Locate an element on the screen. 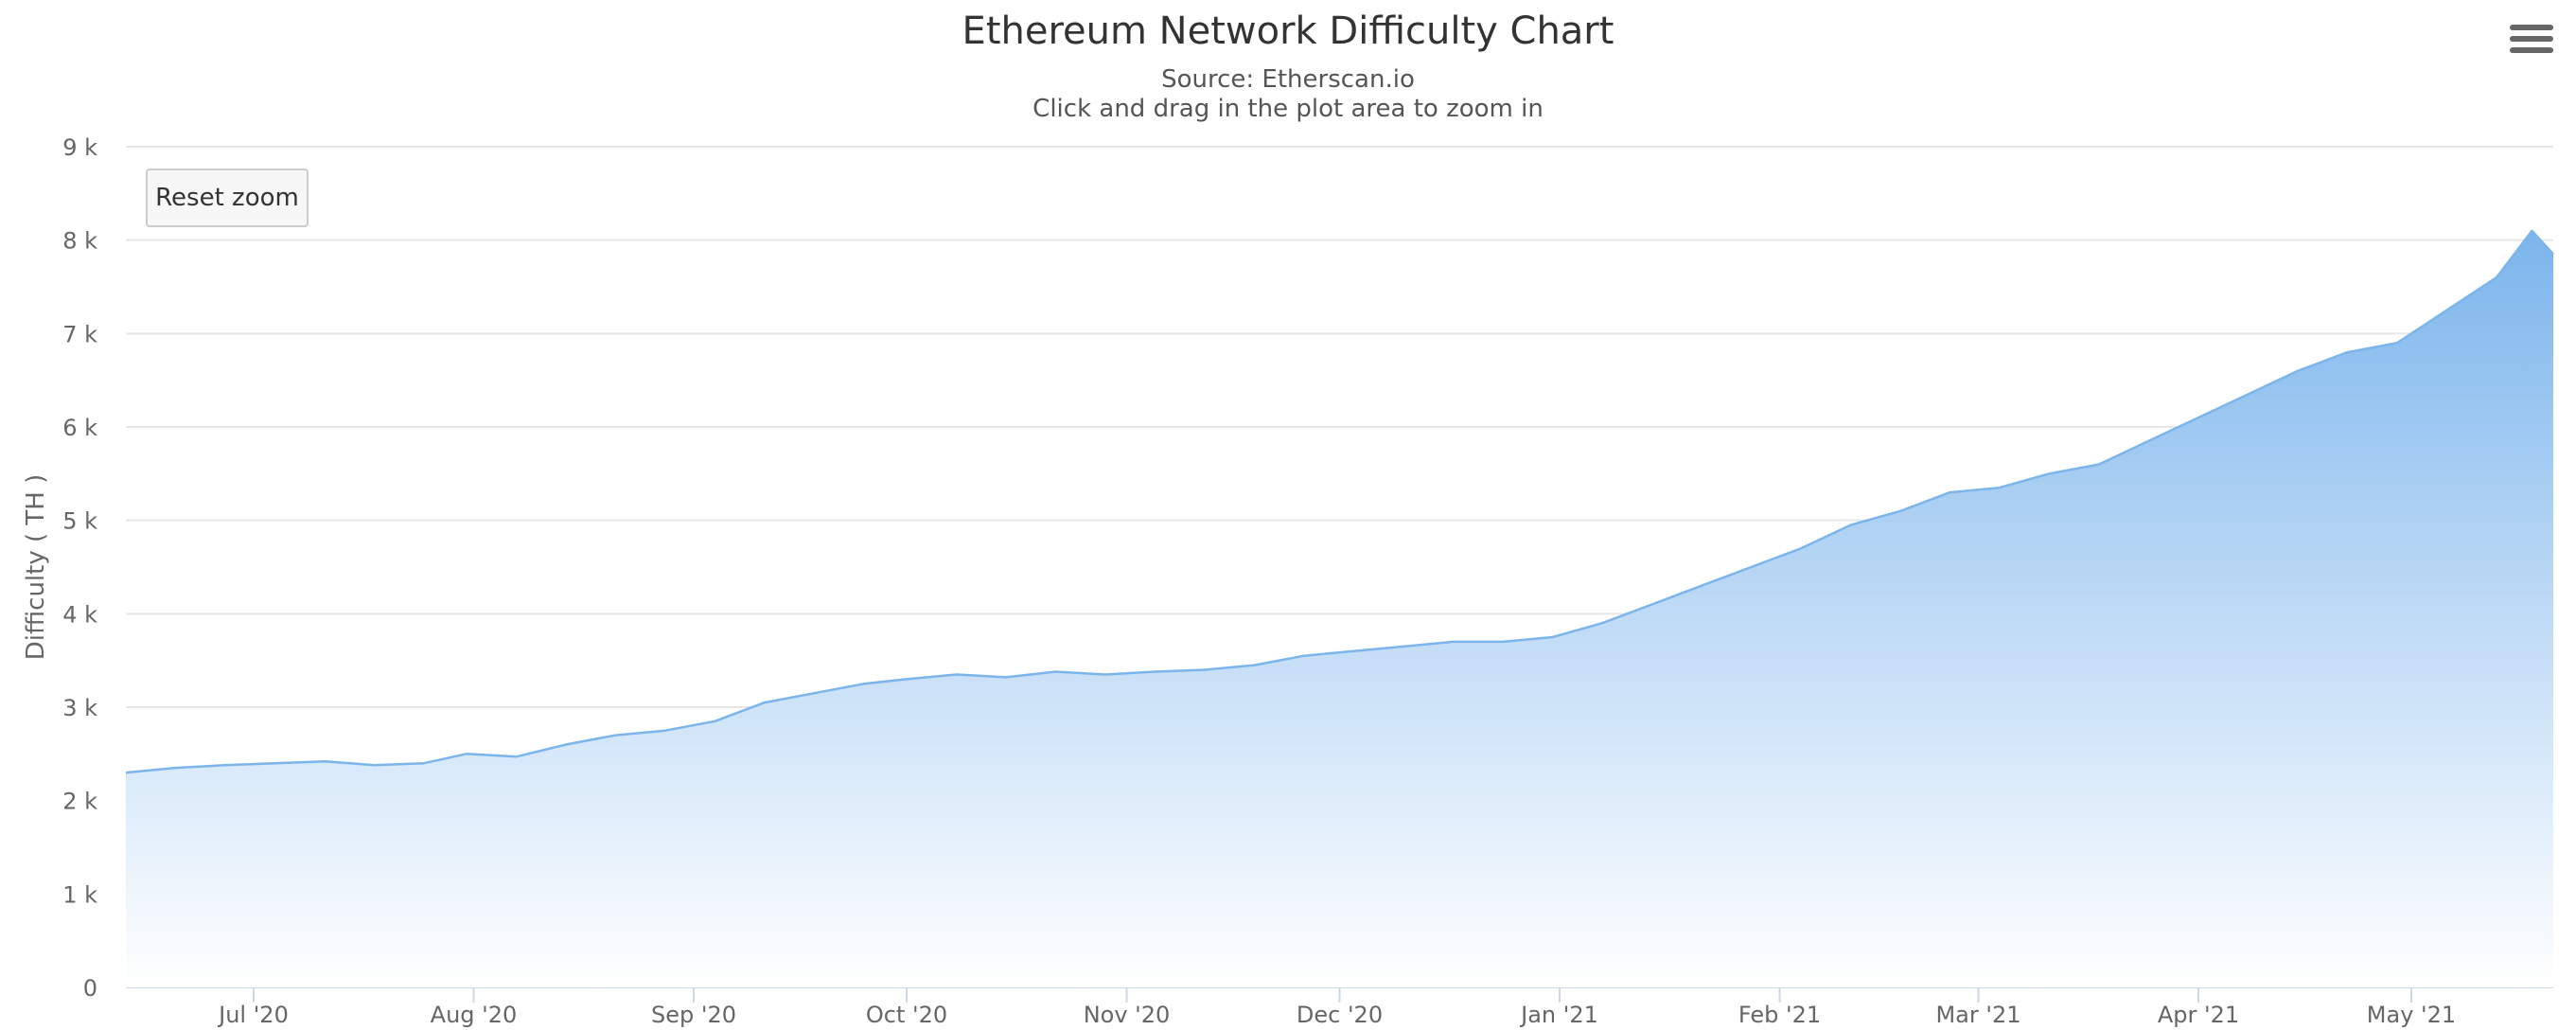 This screenshot has height=1030, width=2576. x-tick-label: May '21 is located at coordinates (2411, 1015).